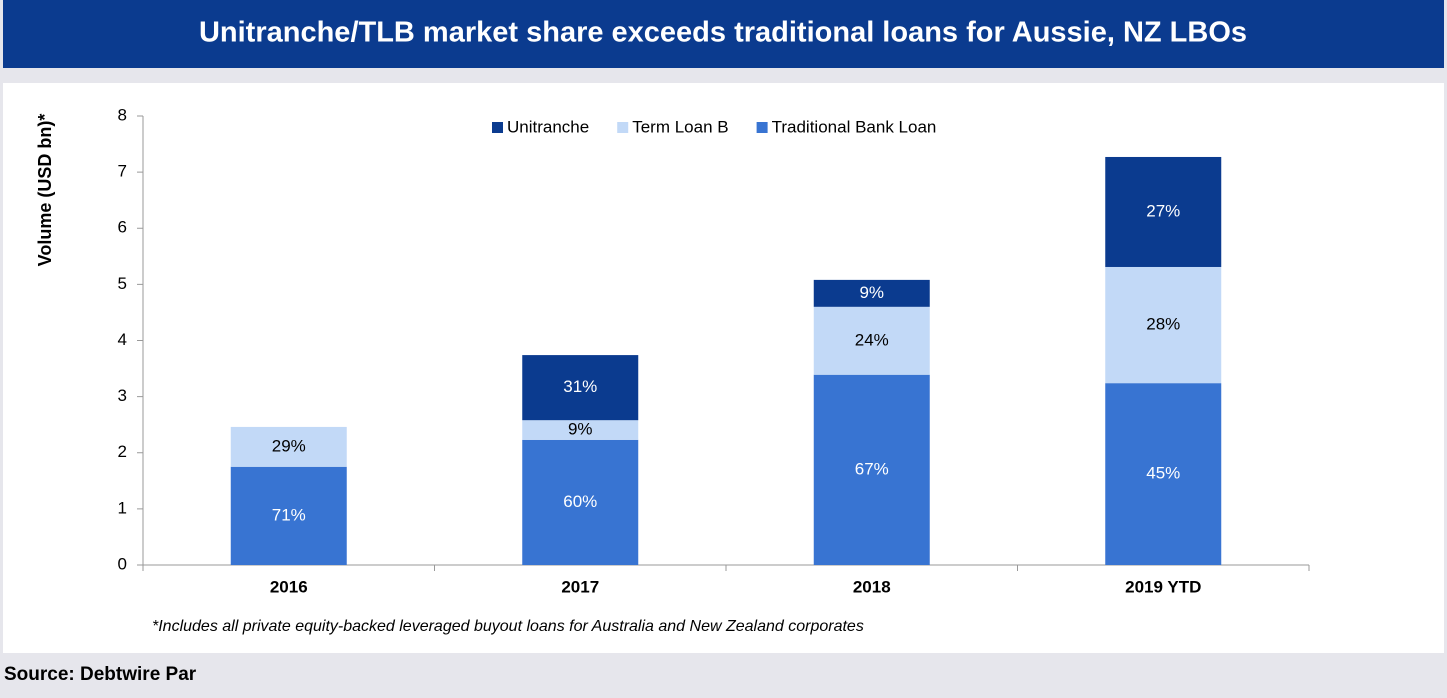 The width and height of the screenshot is (1447, 698). Describe the element at coordinates (872, 586) in the screenshot. I see `x-tick-label: 2018` at that location.